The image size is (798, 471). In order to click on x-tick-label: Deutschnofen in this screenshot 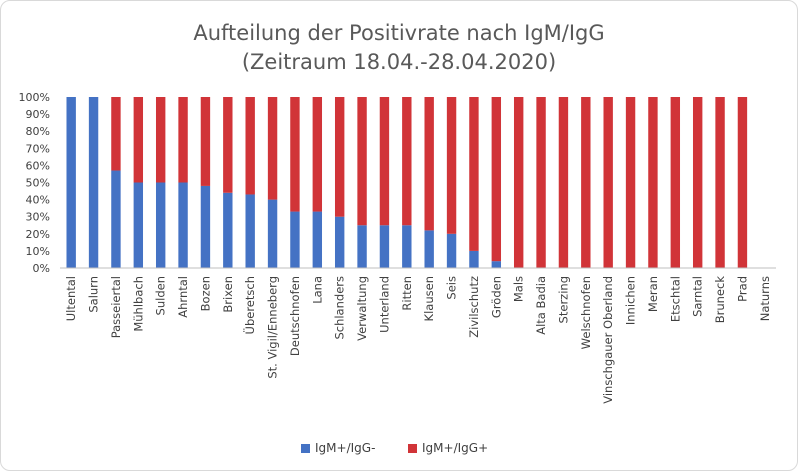, I will do `click(295, 316)`.